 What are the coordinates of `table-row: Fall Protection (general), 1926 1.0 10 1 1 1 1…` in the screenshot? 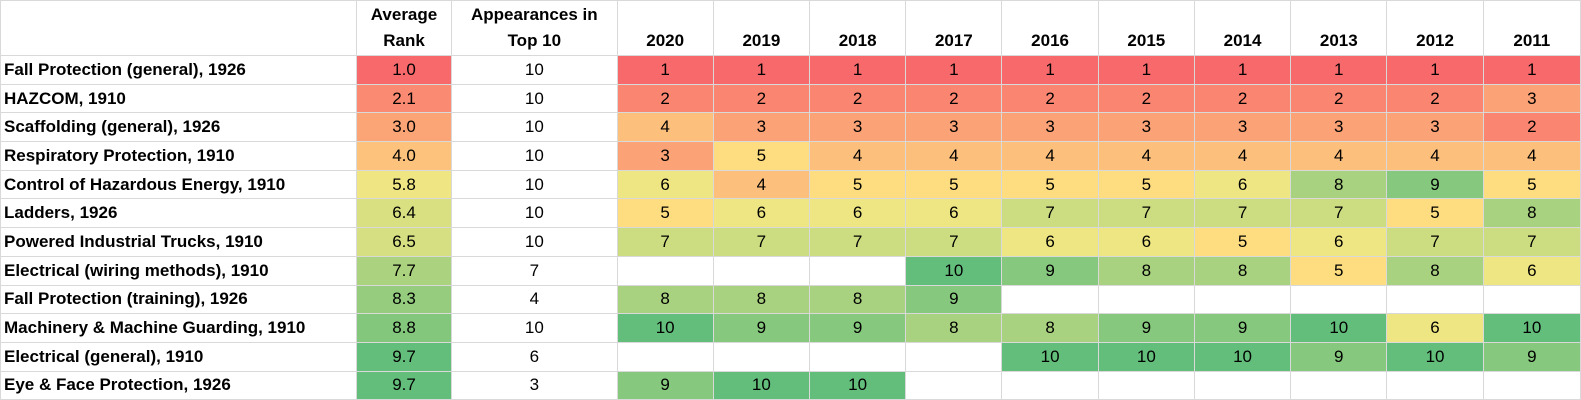 It's located at (790, 70).